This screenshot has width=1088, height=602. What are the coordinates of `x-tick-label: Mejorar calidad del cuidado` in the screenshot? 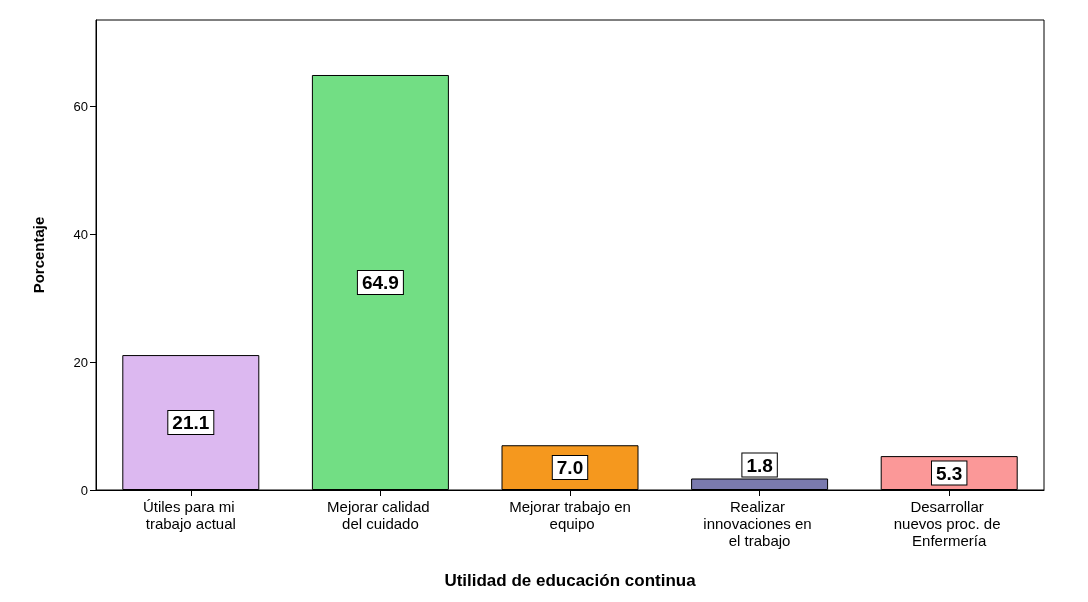 It's located at (380, 515).